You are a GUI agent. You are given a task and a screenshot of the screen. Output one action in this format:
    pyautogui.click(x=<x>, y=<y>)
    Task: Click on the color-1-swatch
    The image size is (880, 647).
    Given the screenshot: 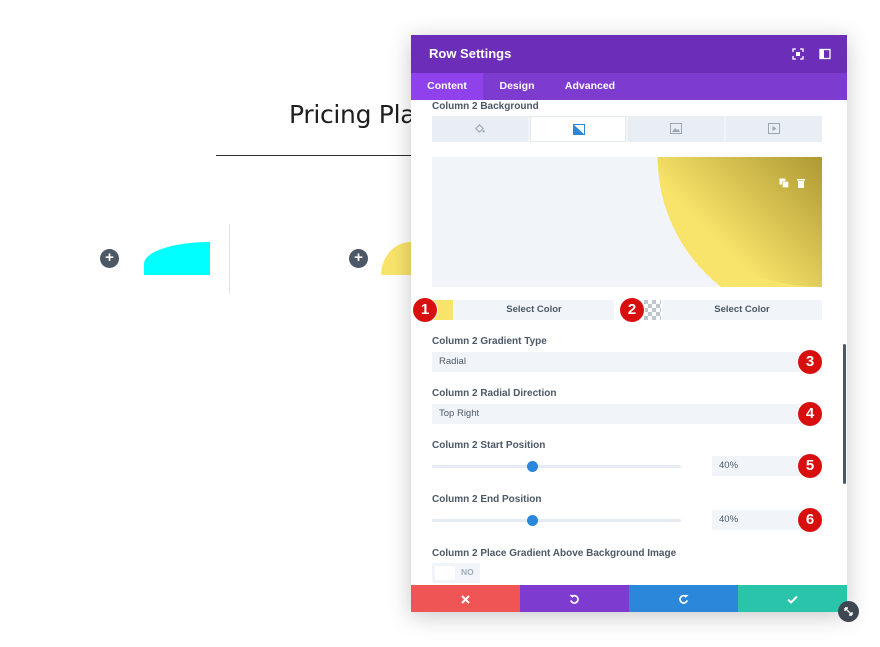 What is the action you would take?
    pyautogui.click(x=442, y=310)
    